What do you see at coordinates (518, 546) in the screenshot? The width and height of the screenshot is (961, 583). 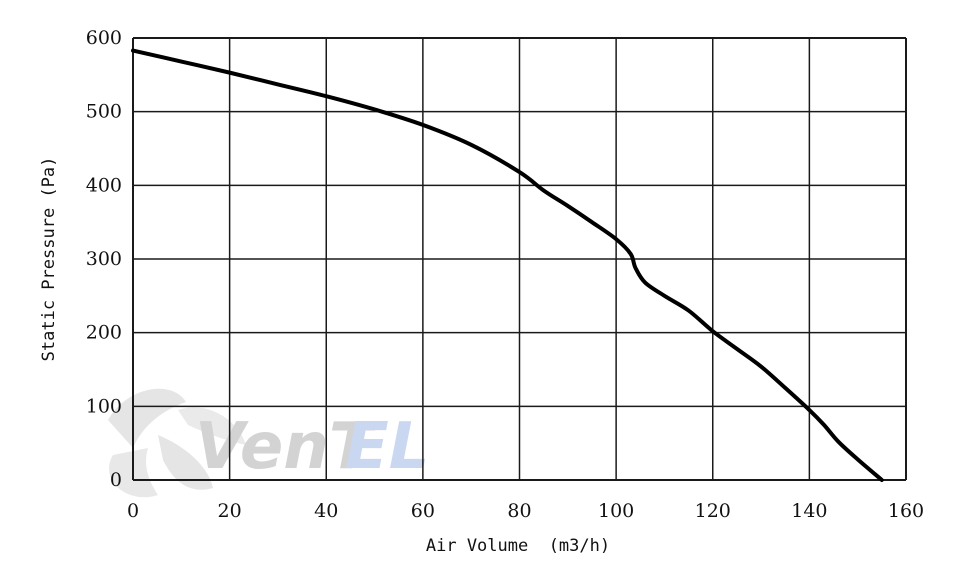 I see `x-axis-label: Air Volume (m3/h)` at bounding box center [518, 546].